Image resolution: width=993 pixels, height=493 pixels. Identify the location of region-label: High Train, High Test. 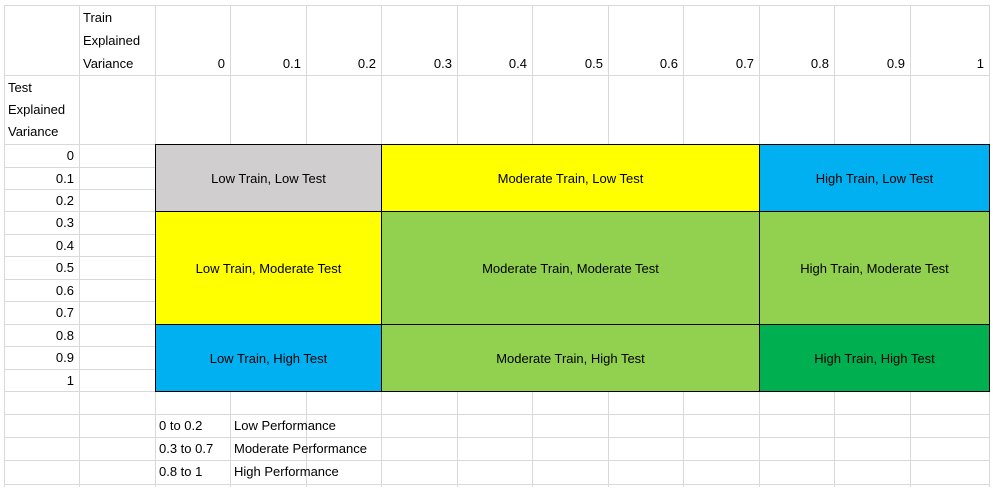
(874, 358).